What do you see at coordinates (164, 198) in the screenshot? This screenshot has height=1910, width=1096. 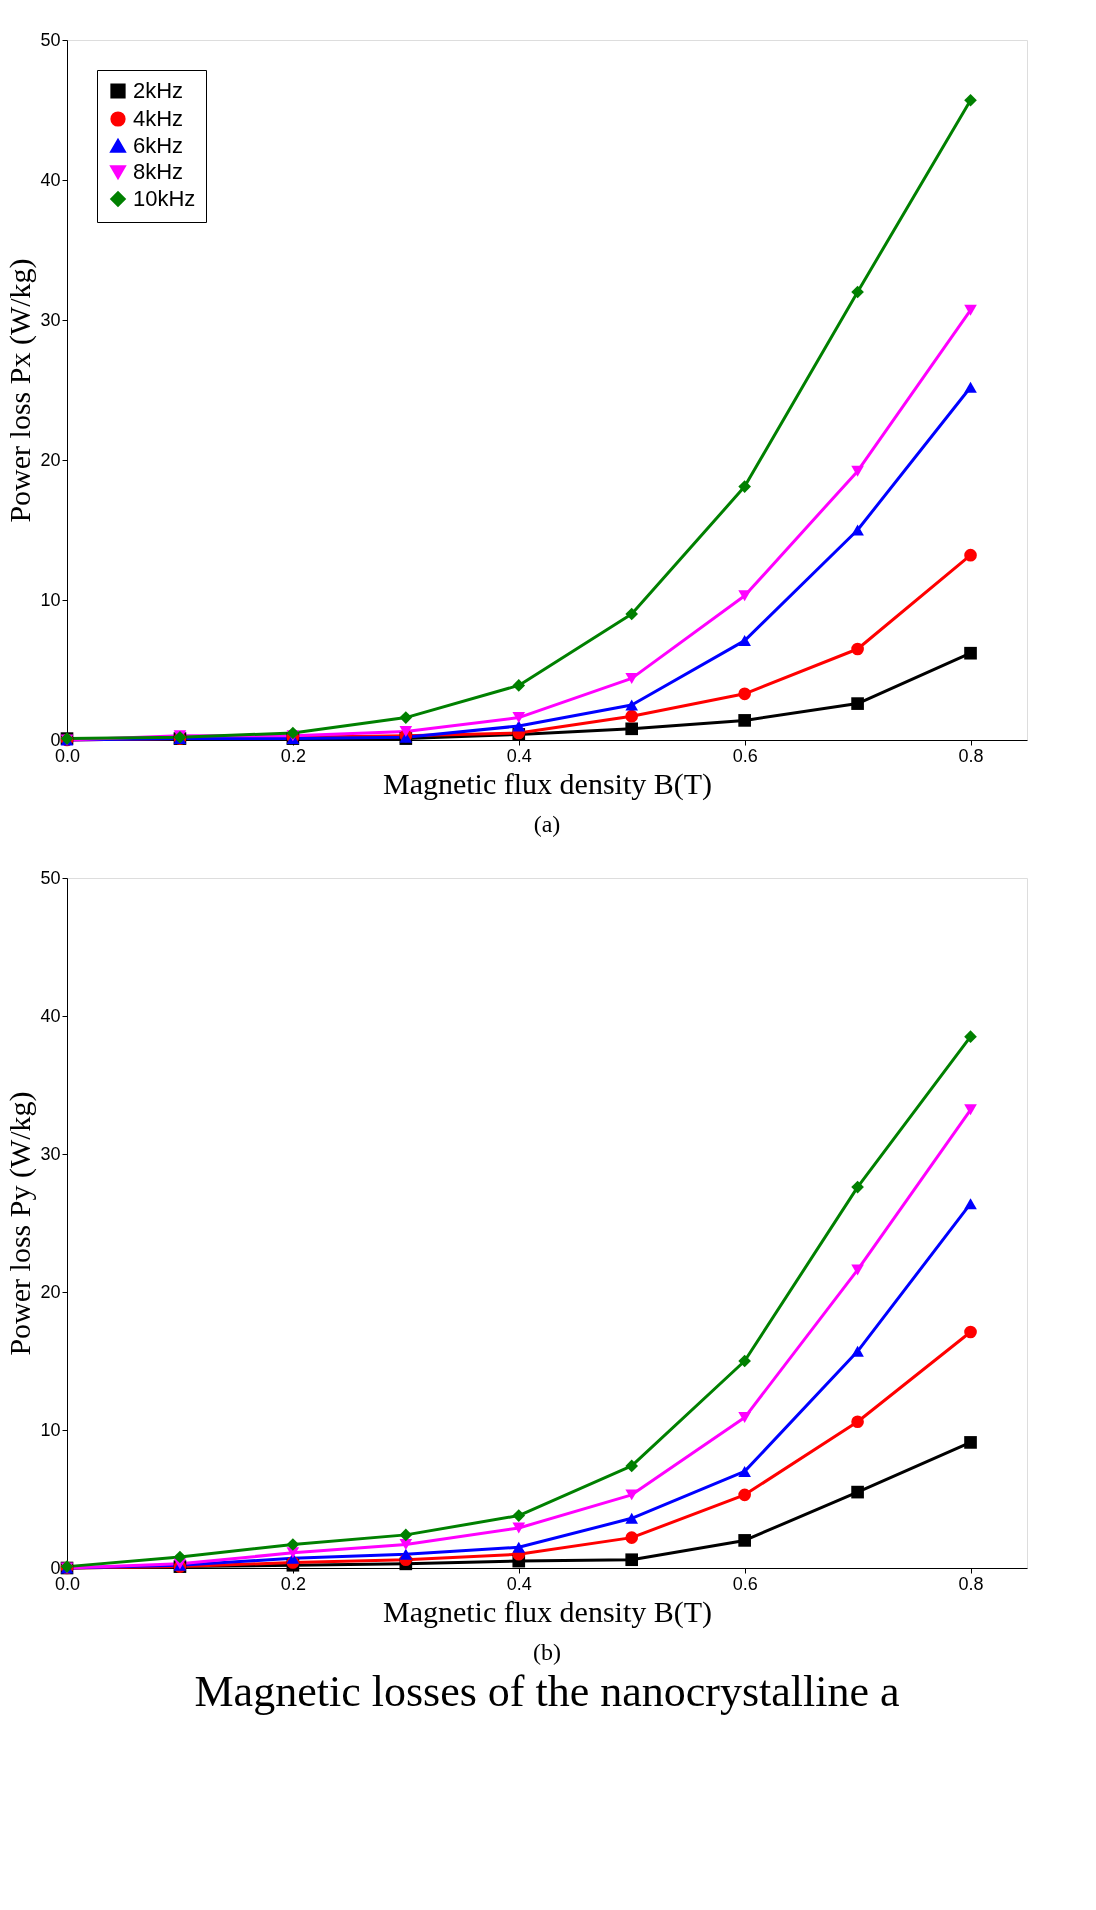 I see `legend-label: 10kHz` at bounding box center [164, 198].